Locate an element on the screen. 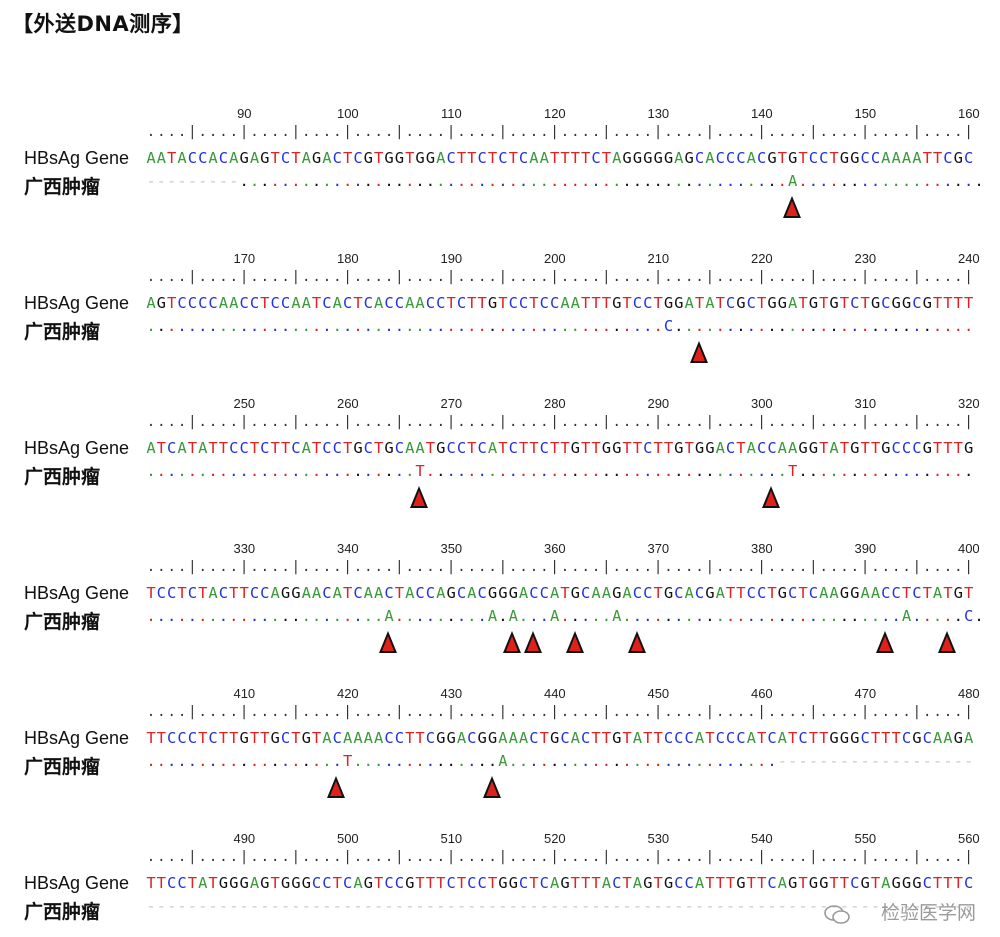 The width and height of the screenshot is (1000, 937). position-tick: 150 is located at coordinates (865, 113).